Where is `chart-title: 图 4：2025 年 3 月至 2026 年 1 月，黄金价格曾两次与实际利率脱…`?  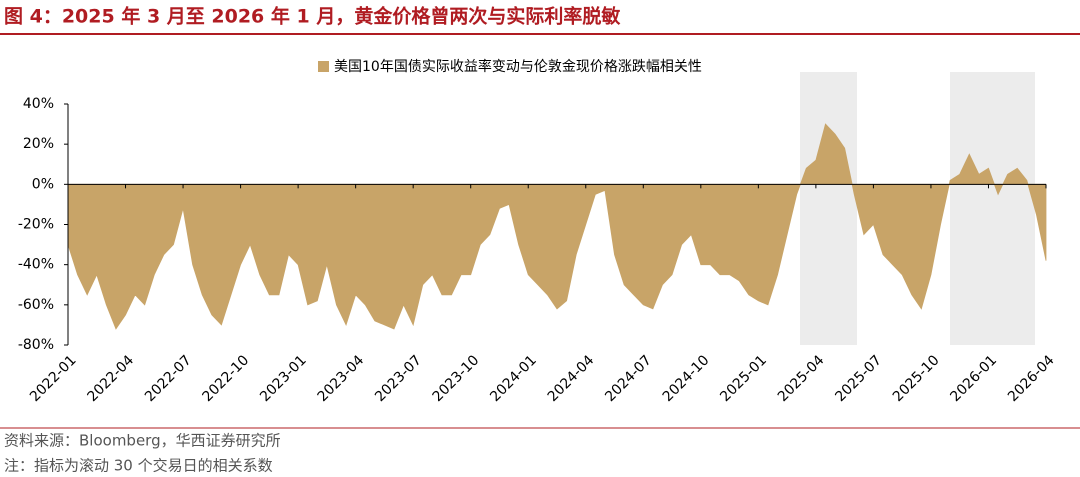 chart-title: 图 4：2025 年 3 月至 2026 年 1 月，黄金价格曾两次与实际利率脱… is located at coordinates (312, 16).